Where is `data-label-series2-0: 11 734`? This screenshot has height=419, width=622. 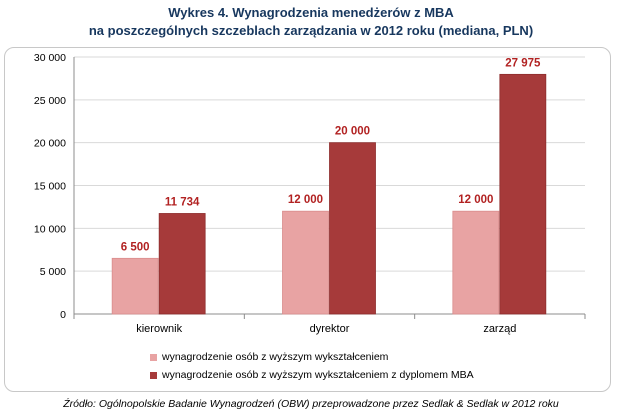 data-label-series2-0: 11 734 is located at coordinates (182, 202).